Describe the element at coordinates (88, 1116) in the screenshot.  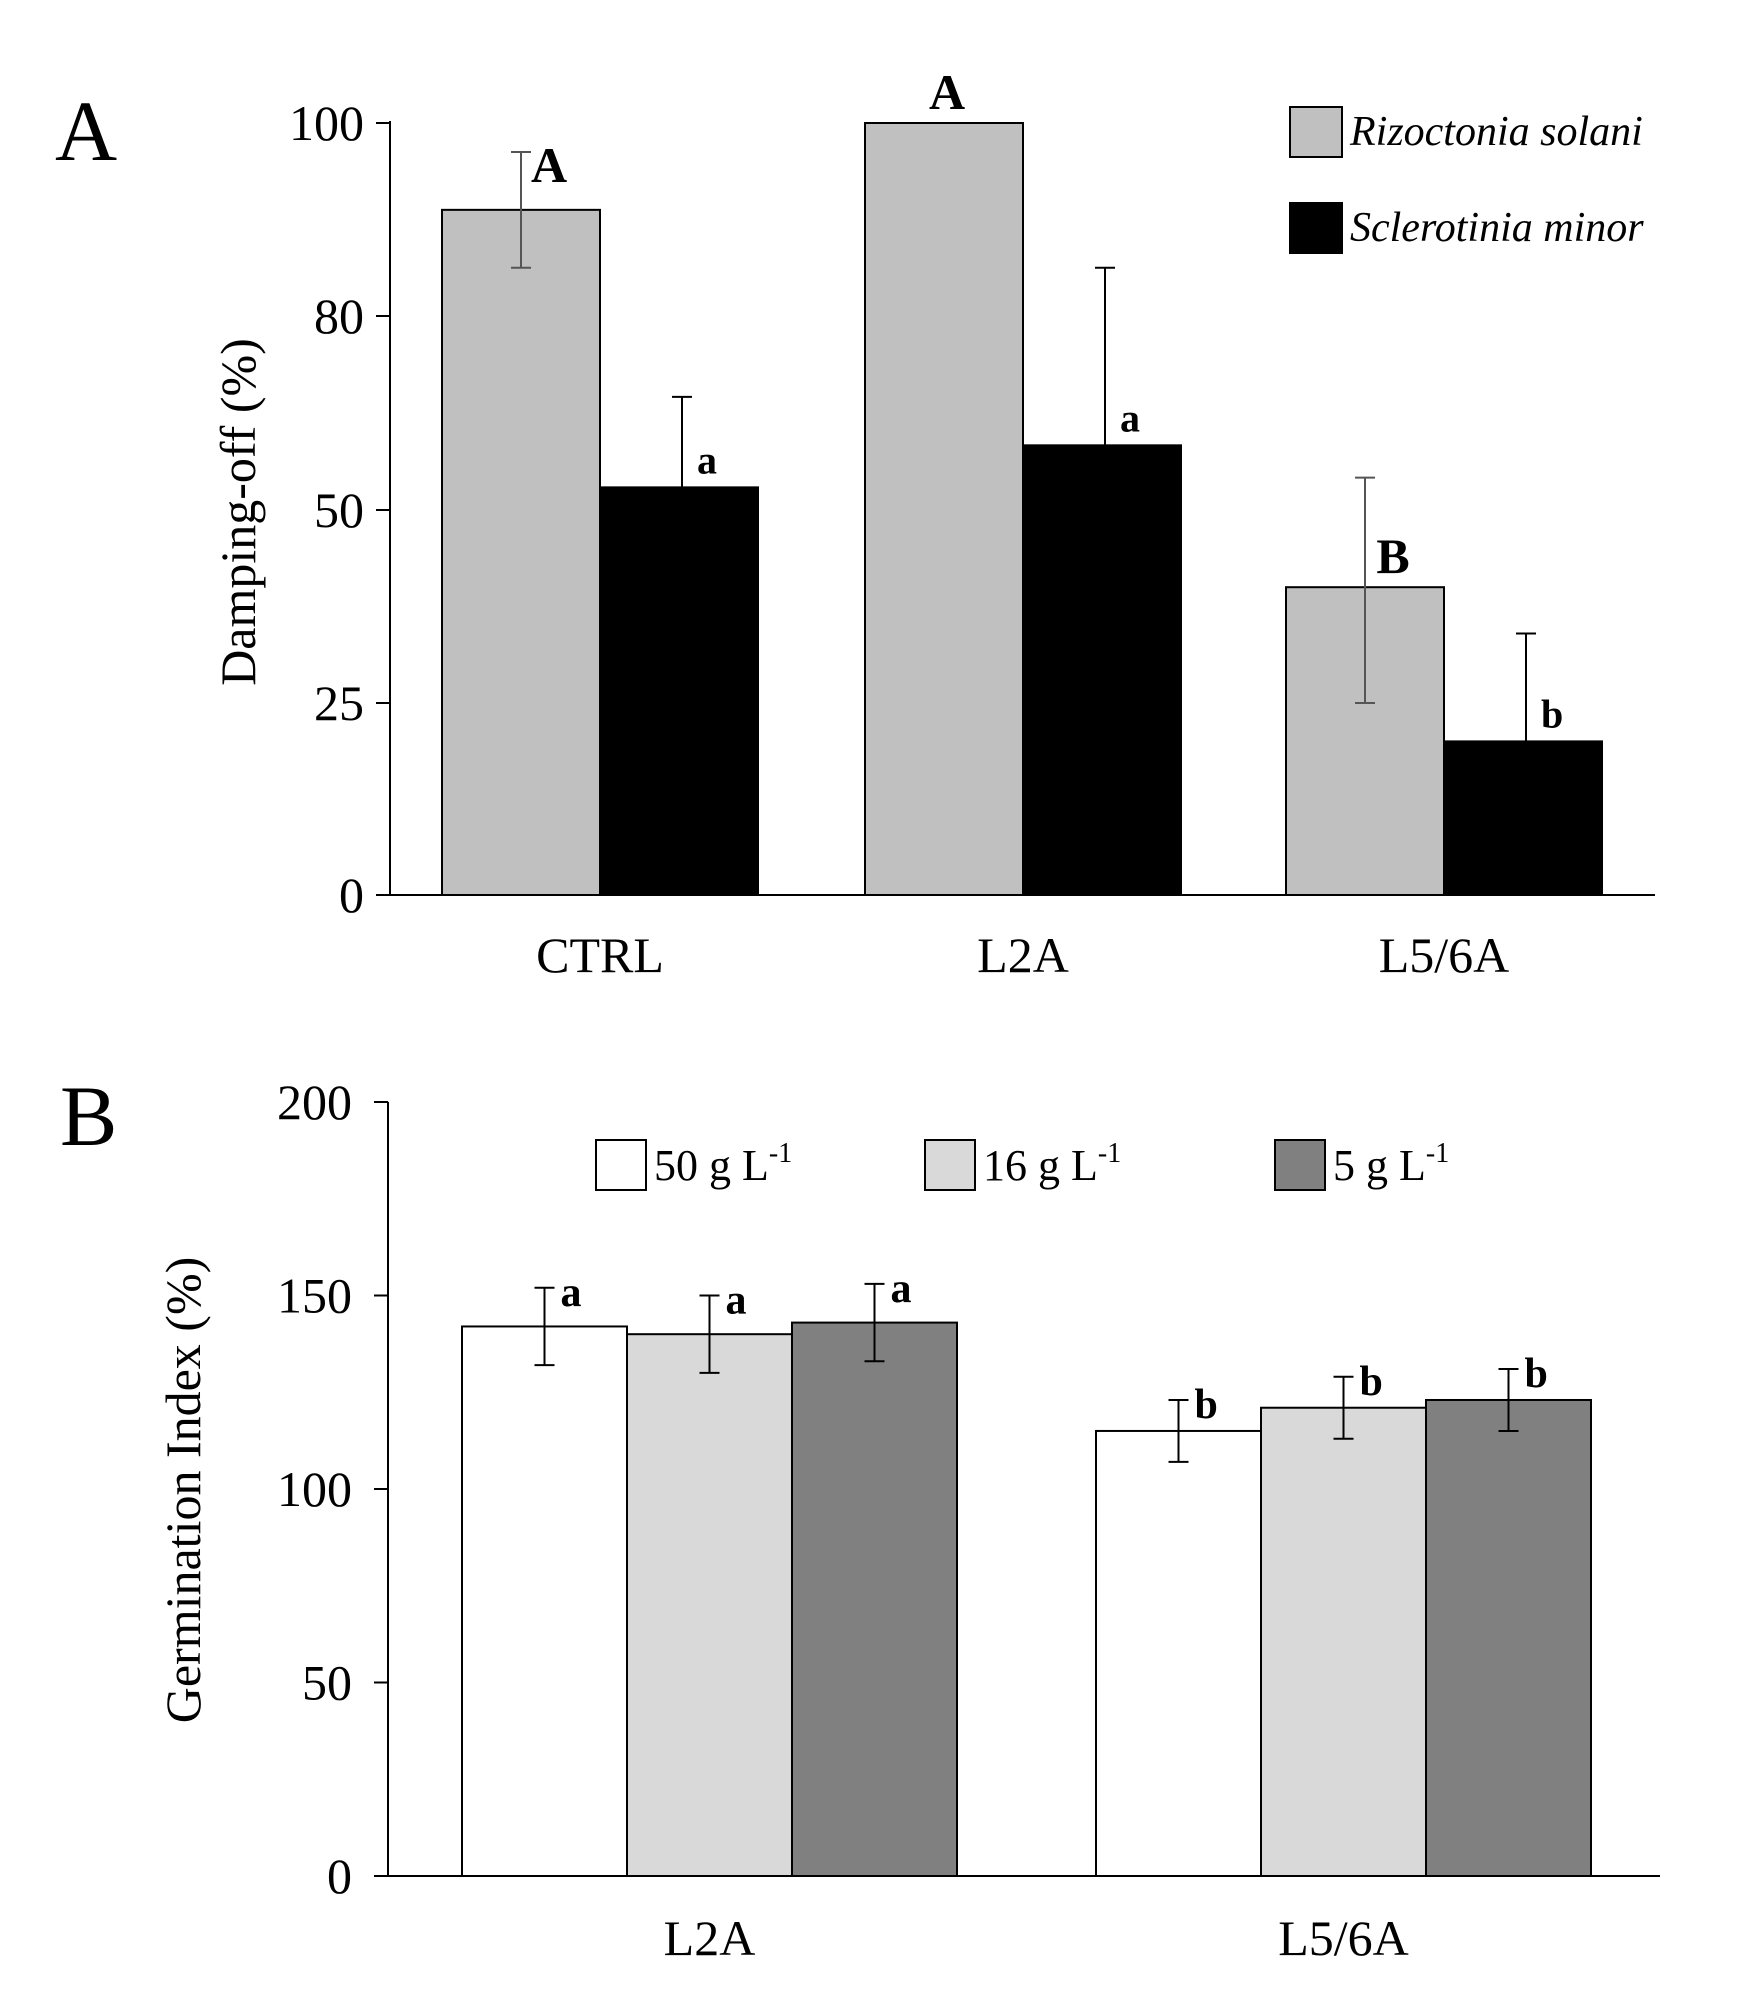
I see `panel-label-b: B` at that location.